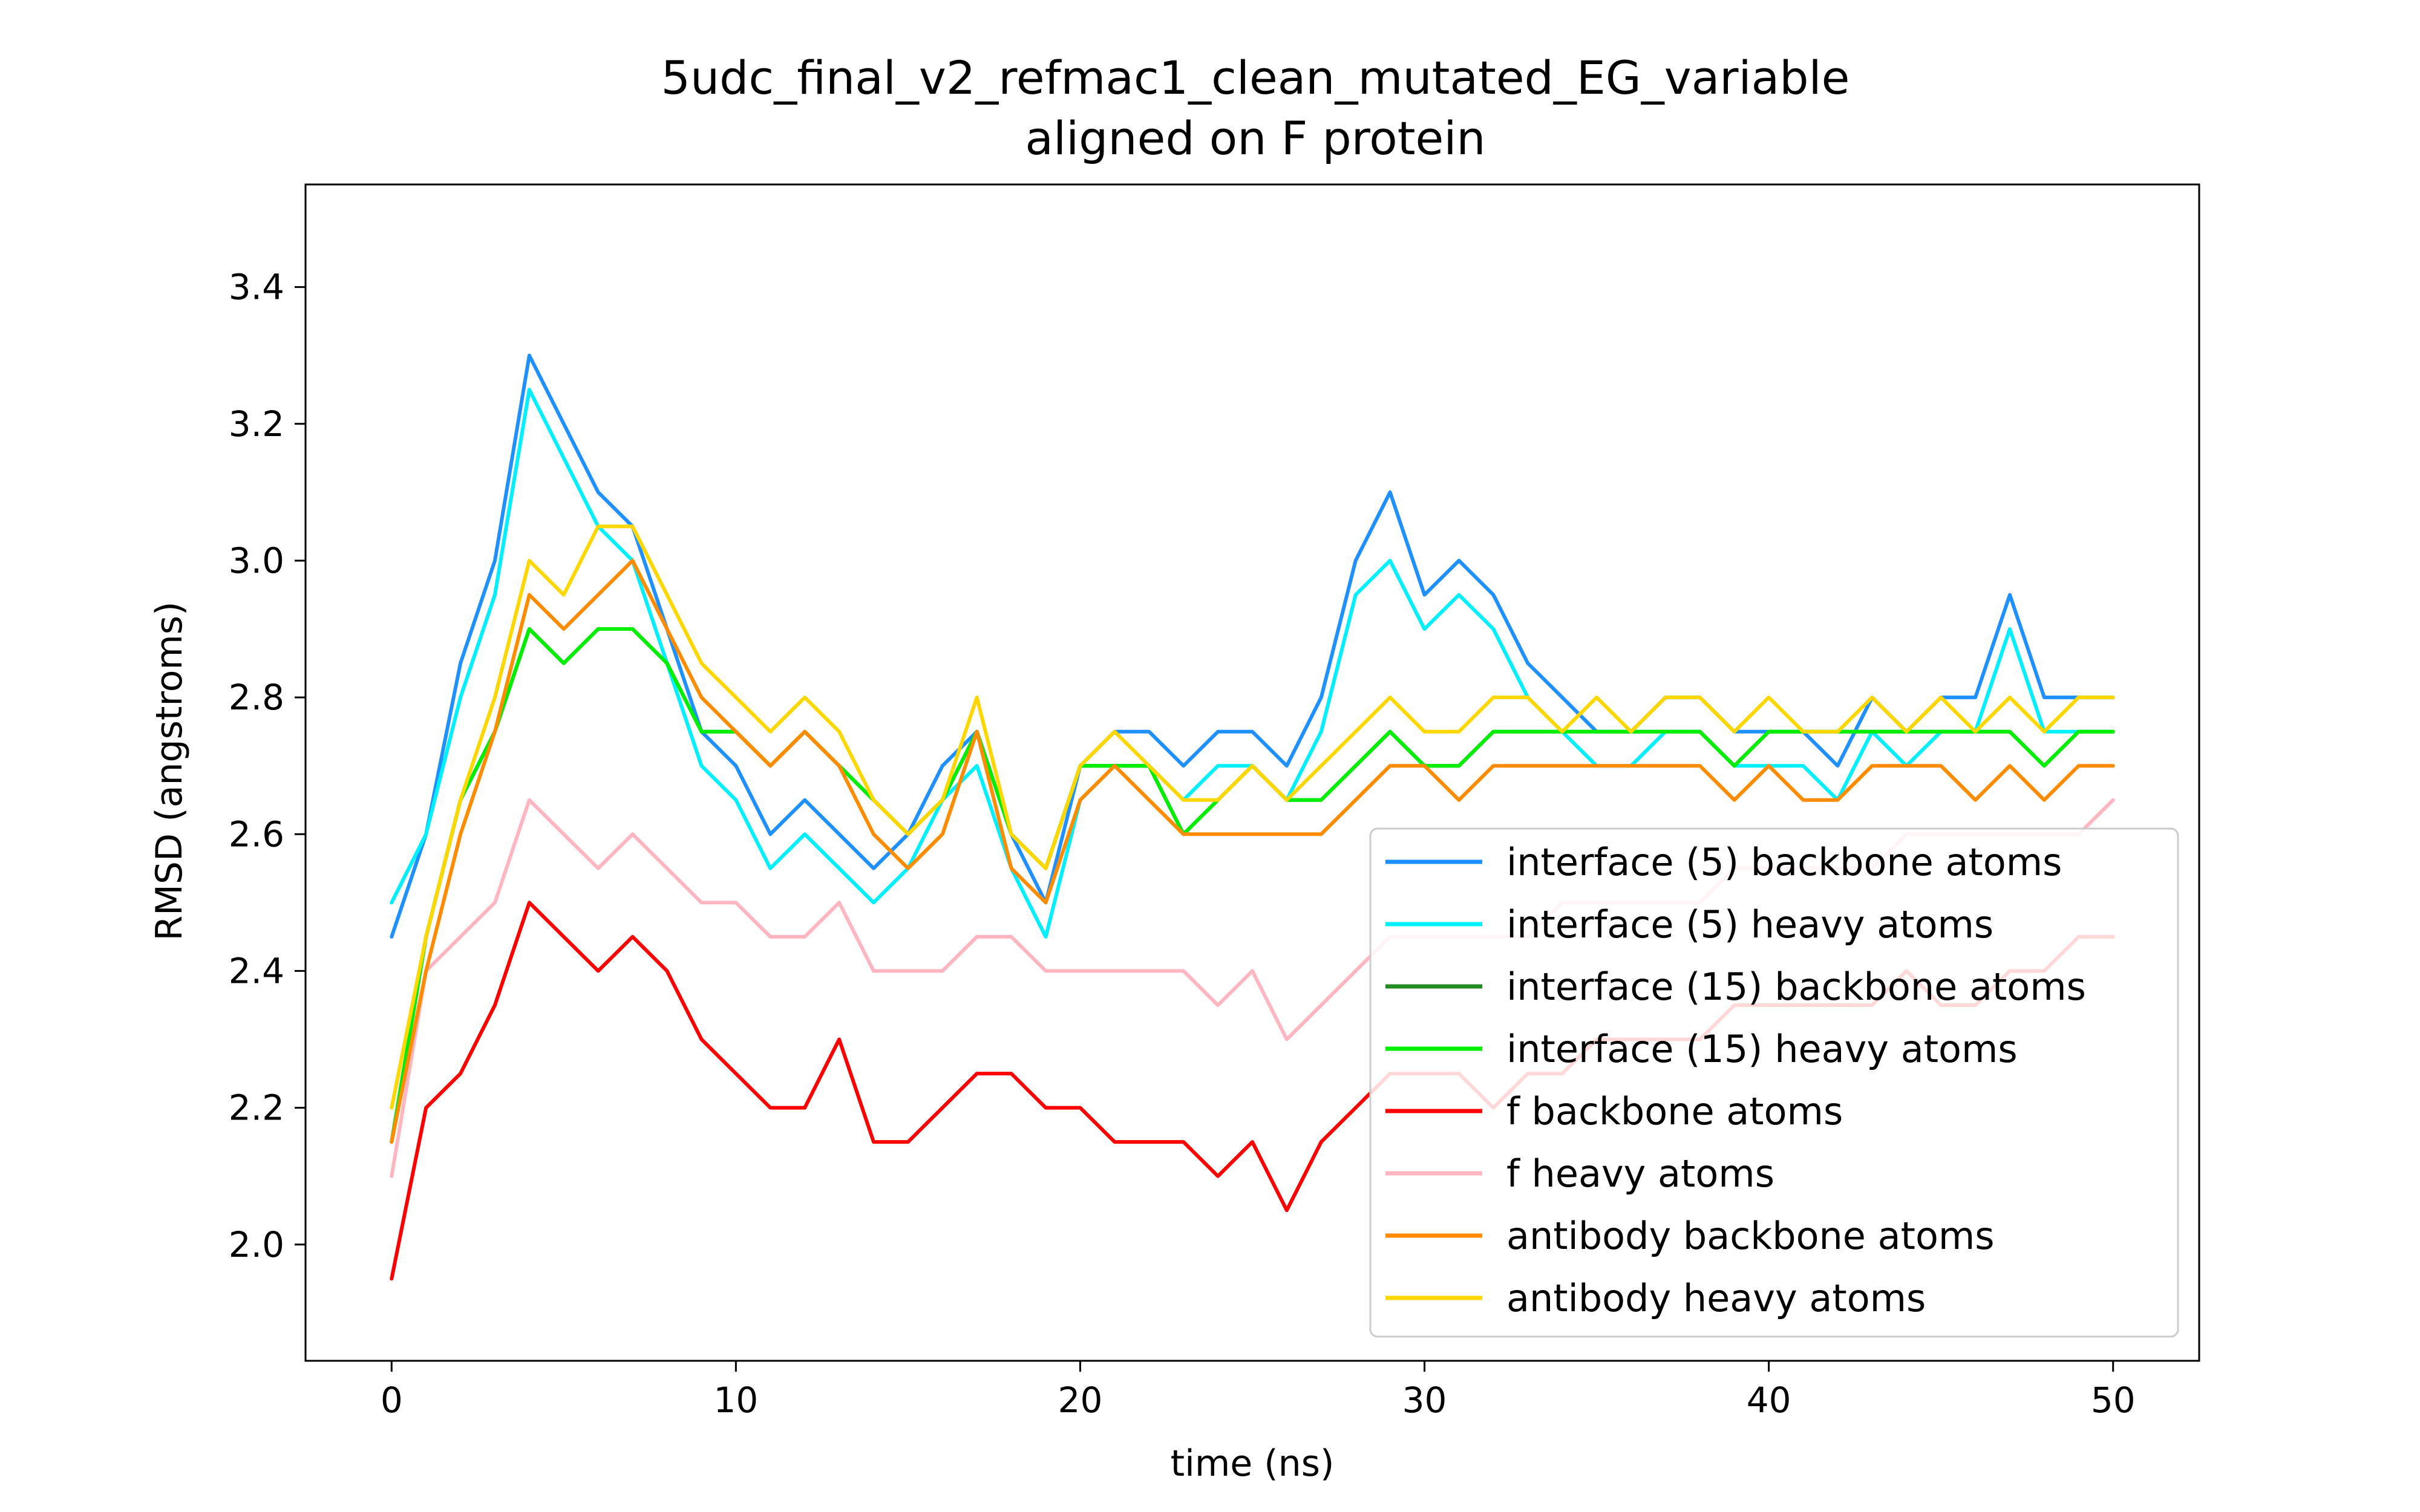 Image resolution: width=2420 pixels, height=1512 pixels. I want to click on legend-label: antibody heavy atoms, so click(1716, 1298).